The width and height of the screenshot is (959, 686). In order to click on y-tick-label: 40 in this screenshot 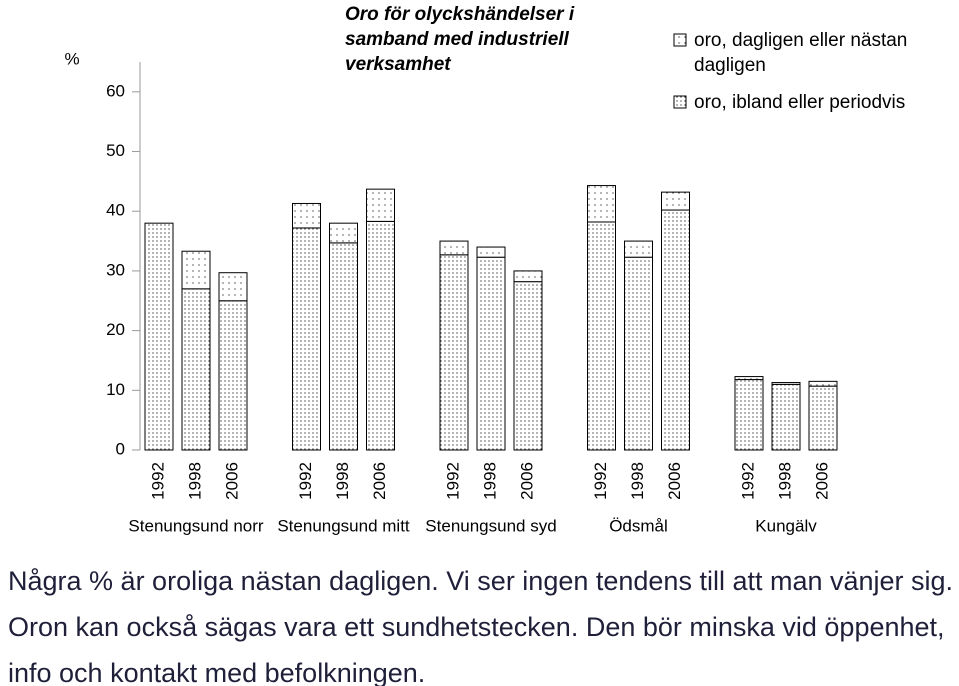, I will do `click(115, 210)`.